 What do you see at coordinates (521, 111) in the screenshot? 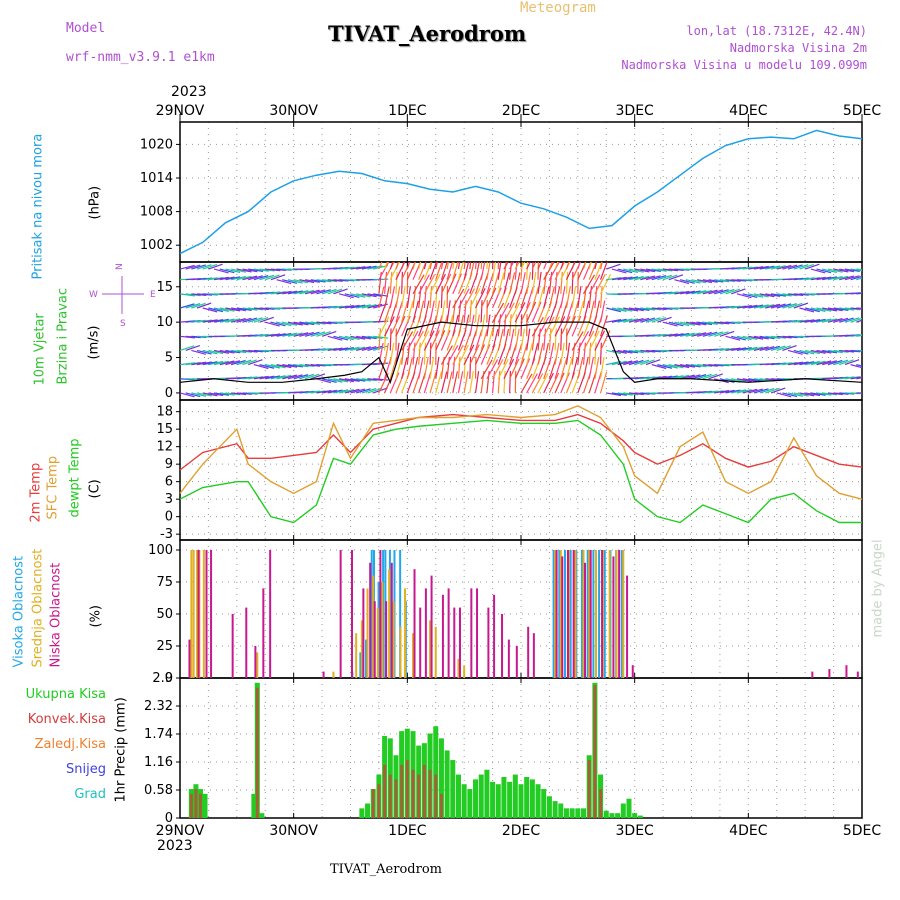
I see `x-tick-label-top: 2DEC` at bounding box center [521, 111].